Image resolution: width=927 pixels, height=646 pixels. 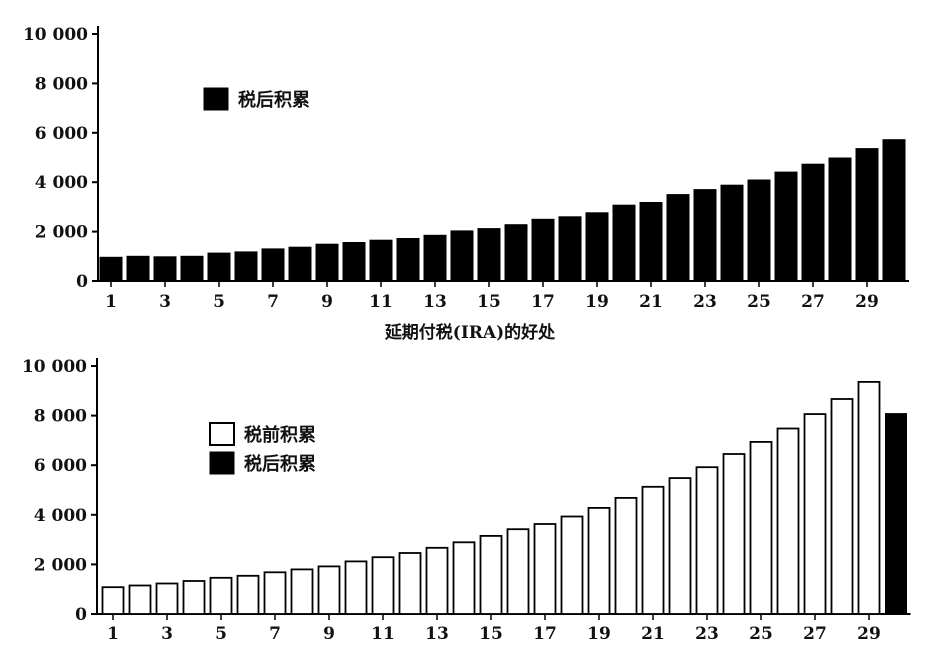 I want to click on x-tick-label: 13, so click(x=435, y=302).